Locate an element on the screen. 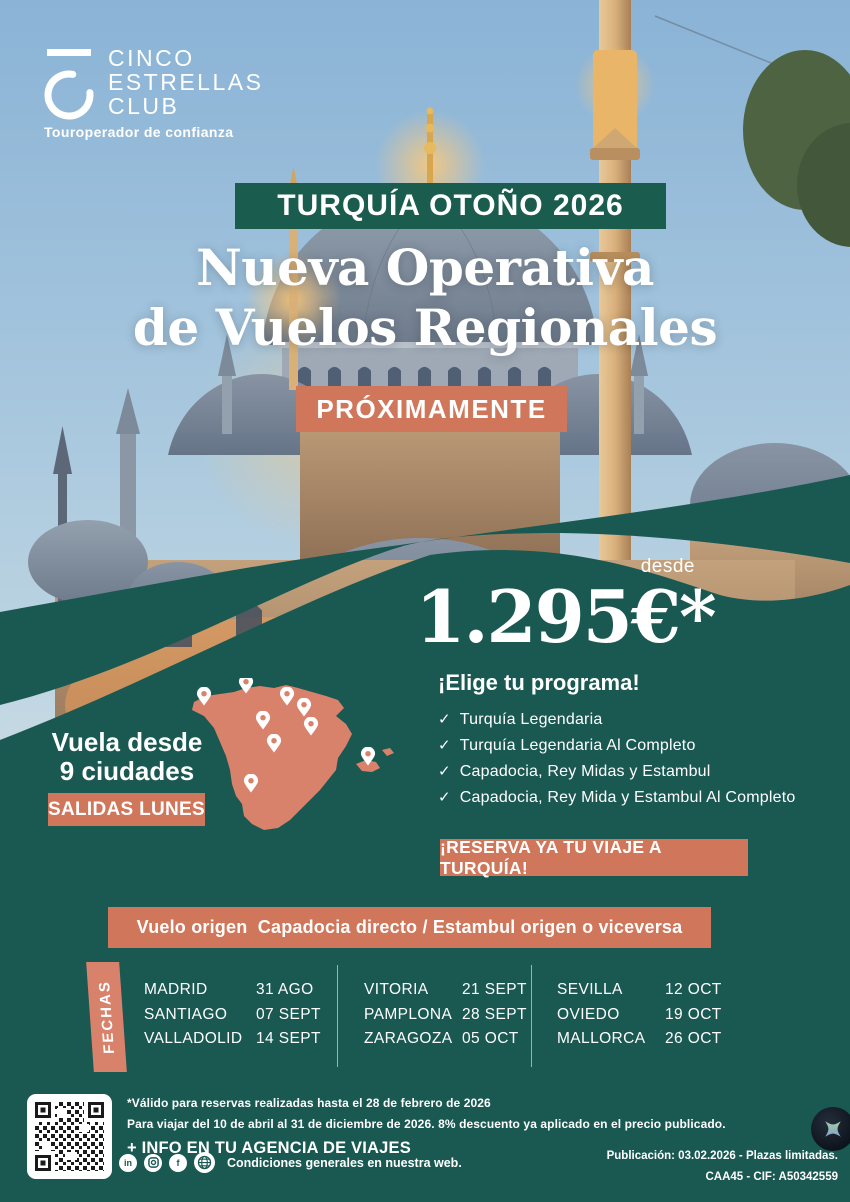 This screenshot has width=850, height=1202. five-mark-icon is located at coordinates (69, 84).